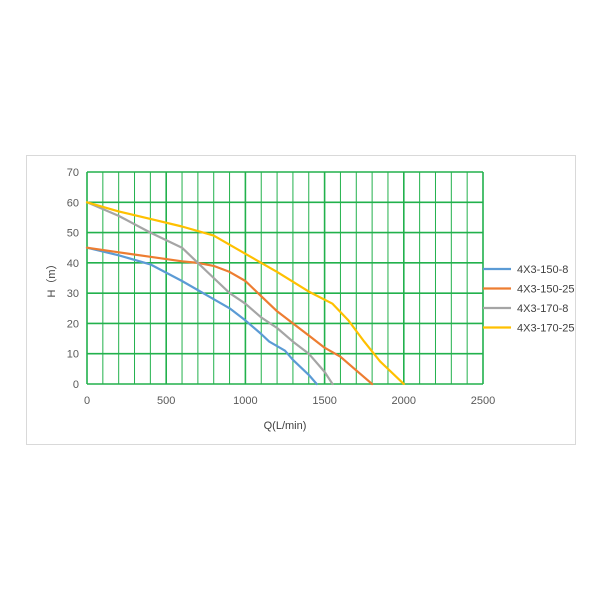 This screenshot has height=600, width=600. Describe the element at coordinates (285, 426) in the screenshot. I see `x-axis-title: Q(L/min)` at that location.